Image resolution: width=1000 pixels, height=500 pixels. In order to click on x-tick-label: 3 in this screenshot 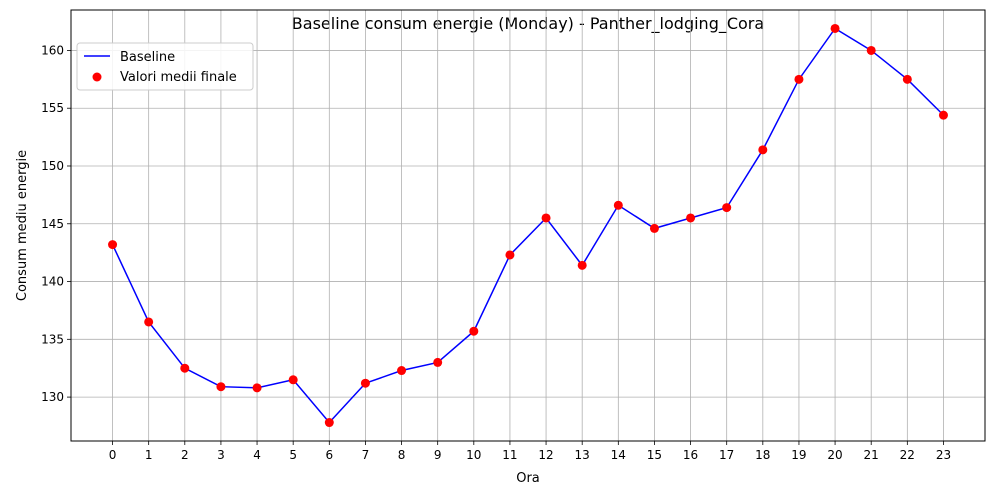, I will do `click(221, 455)`.